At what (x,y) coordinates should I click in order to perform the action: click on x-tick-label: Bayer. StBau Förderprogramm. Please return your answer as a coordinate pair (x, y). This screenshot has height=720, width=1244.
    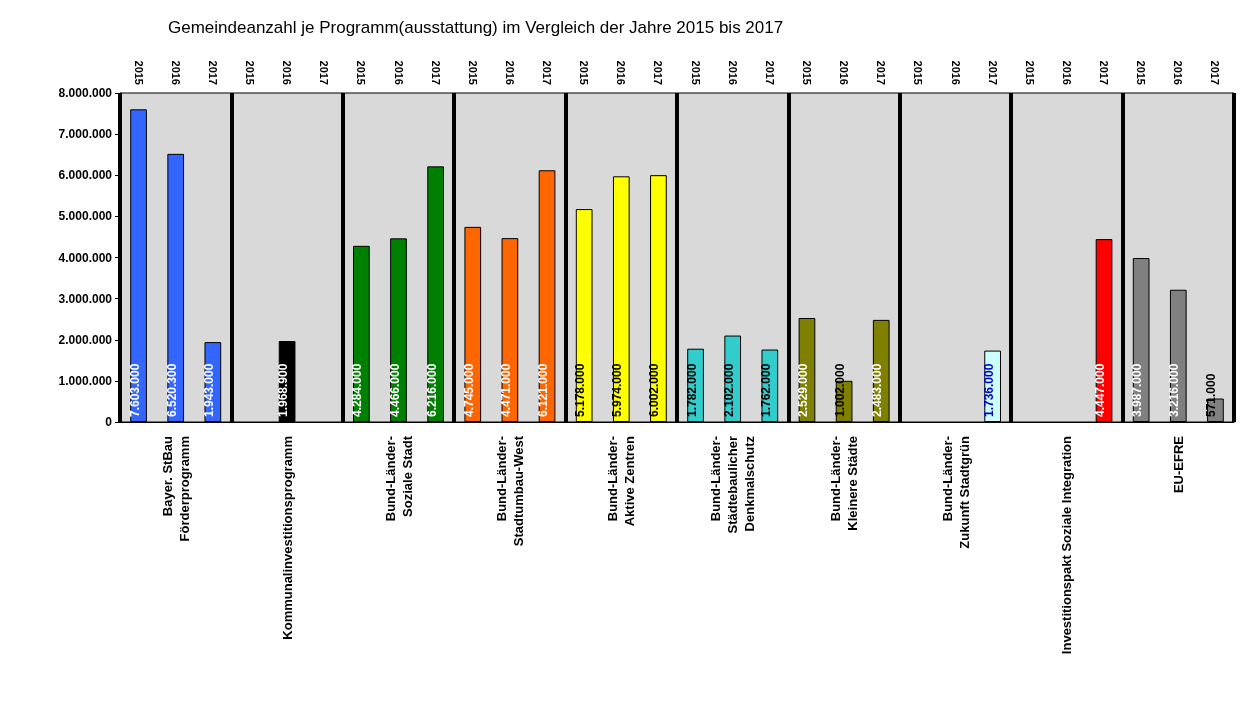
    Looking at the image, I should click on (175, 488).